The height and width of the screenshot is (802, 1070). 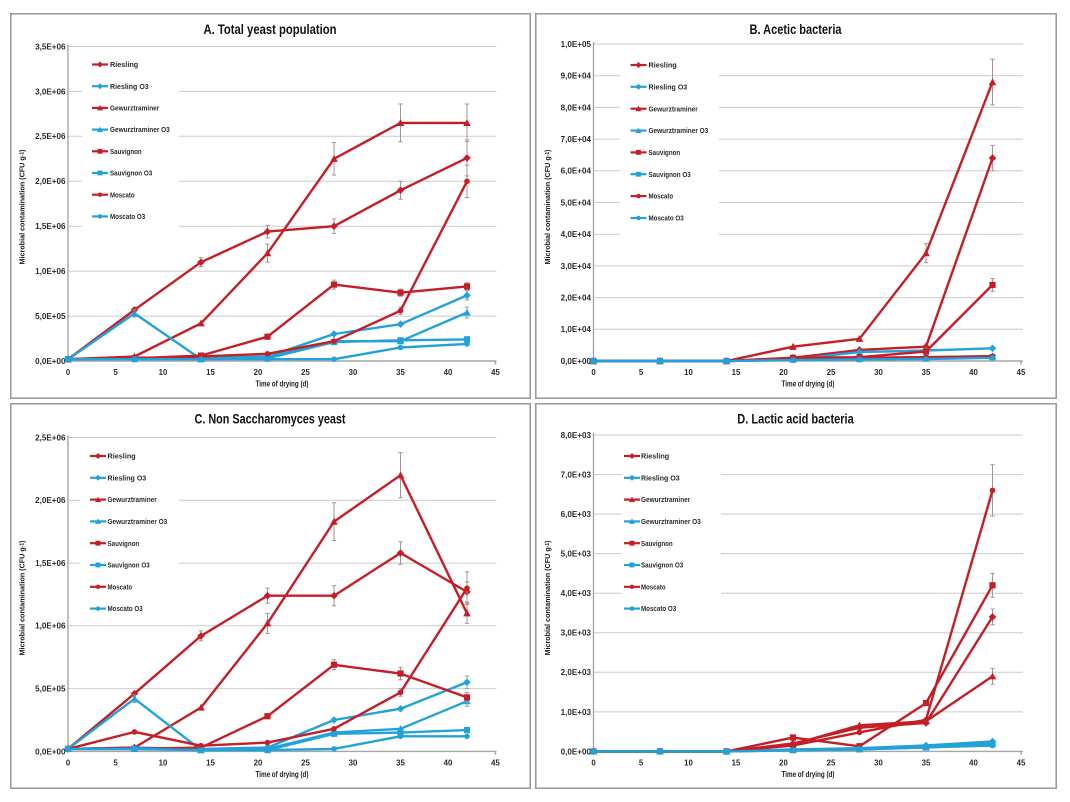 What do you see at coordinates (576, 329) in the screenshot?
I see `svg-text: 1,0E+04` at bounding box center [576, 329].